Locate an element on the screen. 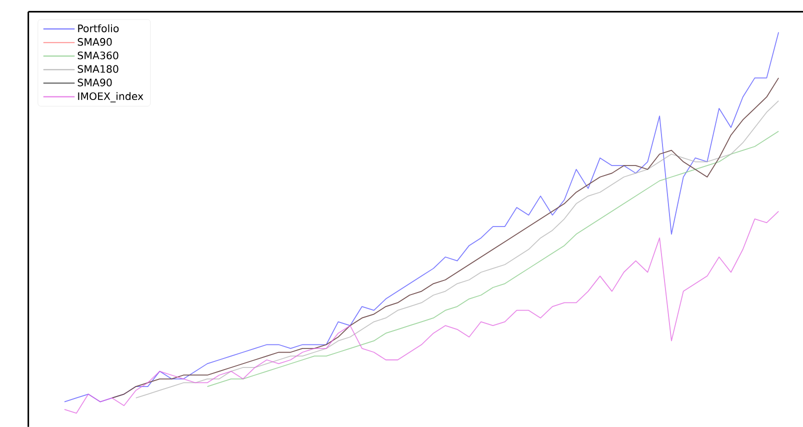 The image size is (803, 427). legend-label: SMA360 is located at coordinates (98, 56).